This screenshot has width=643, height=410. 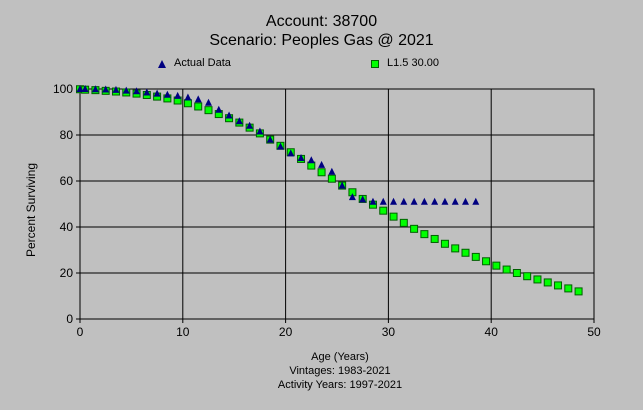 I want to click on y-tick-label: 20, so click(x=67, y=273).